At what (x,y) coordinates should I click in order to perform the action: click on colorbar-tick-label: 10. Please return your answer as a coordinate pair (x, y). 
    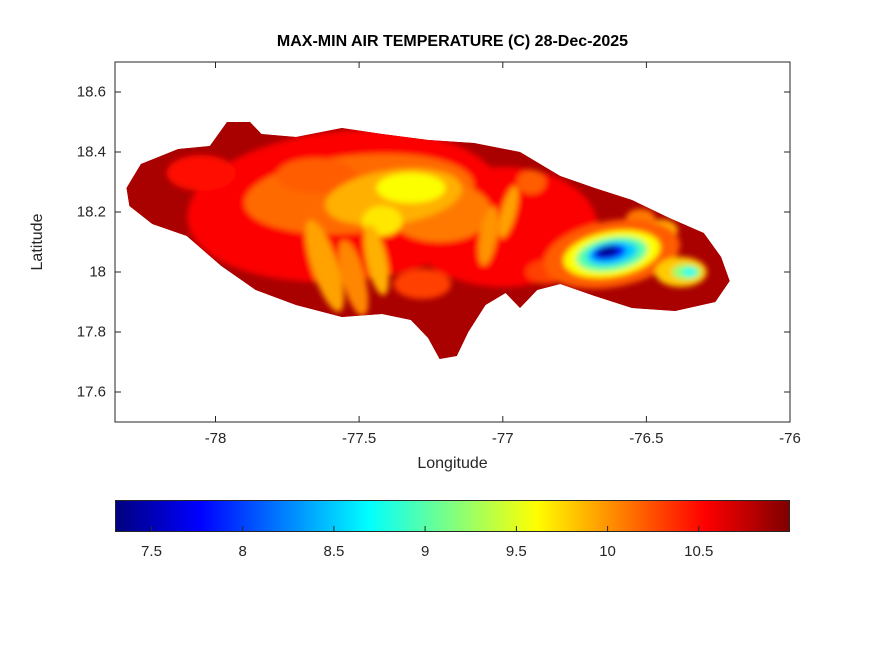
    Looking at the image, I should click on (607, 551).